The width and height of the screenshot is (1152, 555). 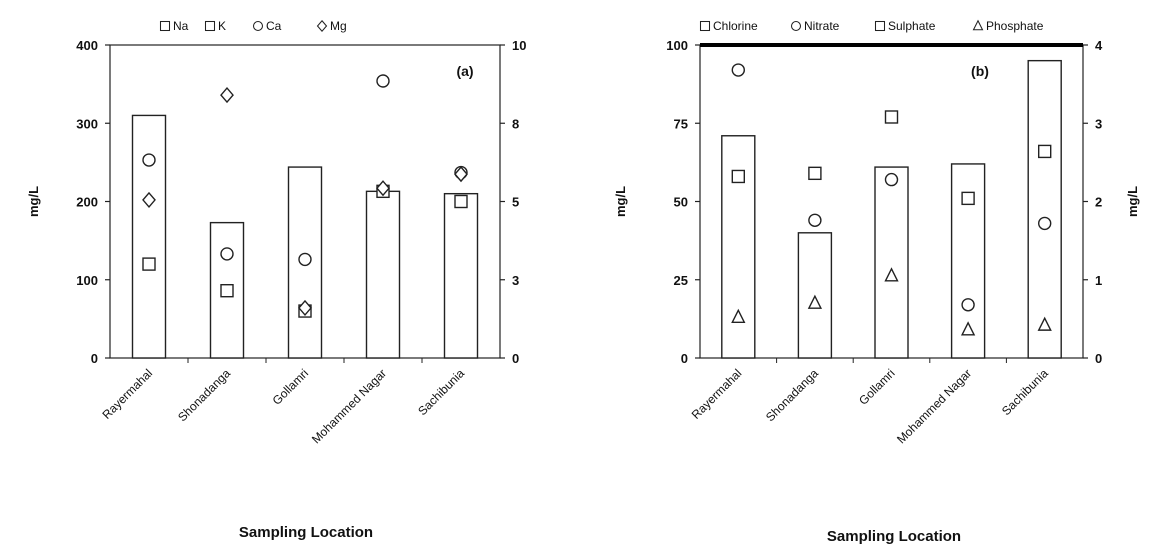 I want to click on legend-label-k: K, so click(x=222, y=26).